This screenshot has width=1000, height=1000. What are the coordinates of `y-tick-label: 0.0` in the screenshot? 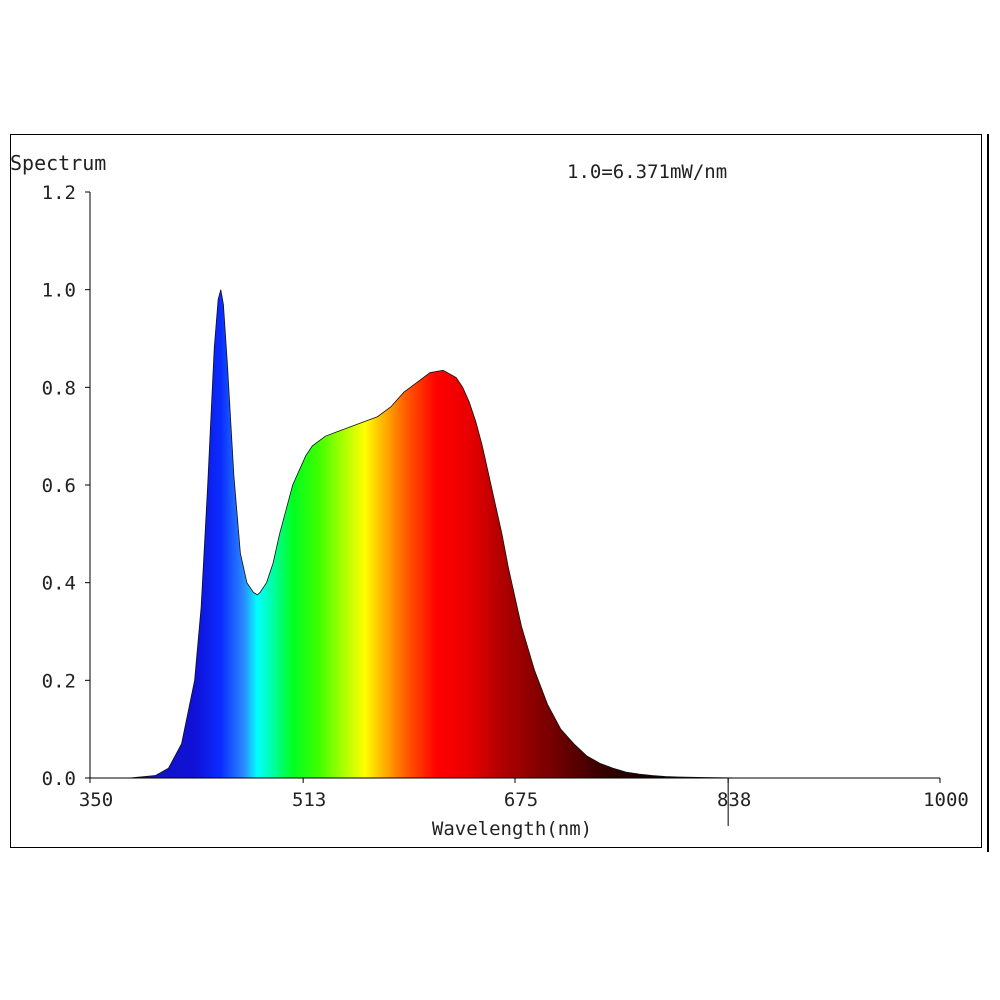 It's located at (59, 779).